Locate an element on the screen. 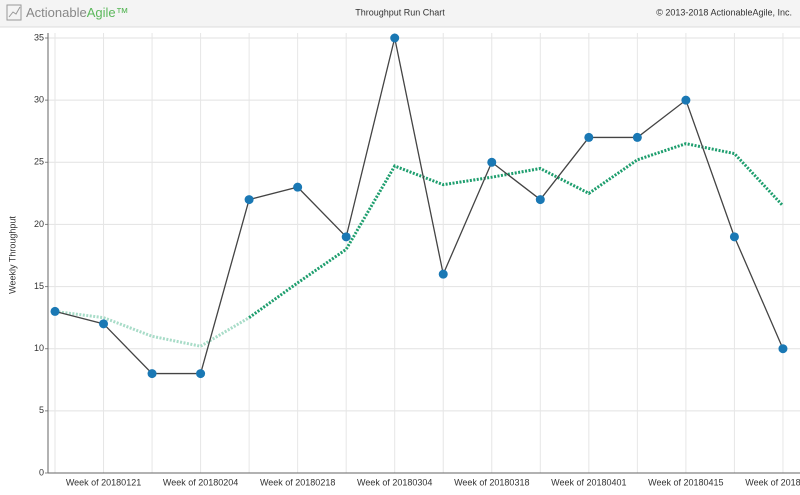 The height and width of the screenshot is (495, 800). y-tick-label: 10 is located at coordinates (39, 348).